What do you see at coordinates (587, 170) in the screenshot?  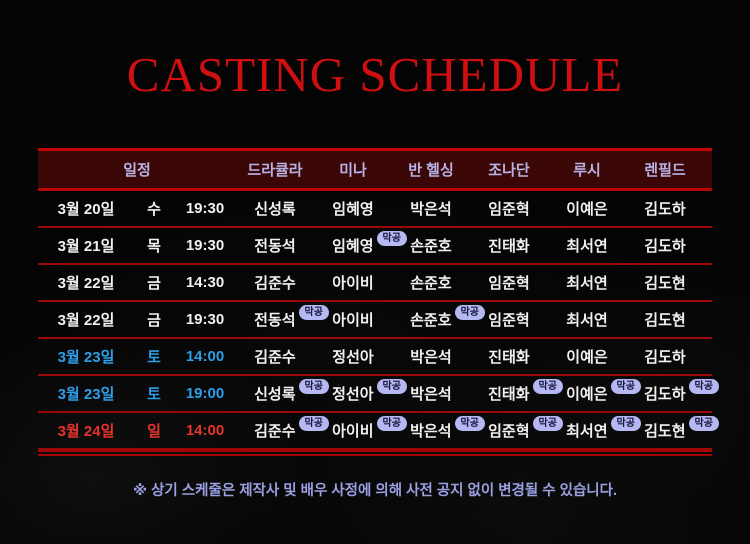 I see `header-lucy: 루시` at bounding box center [587, 170].